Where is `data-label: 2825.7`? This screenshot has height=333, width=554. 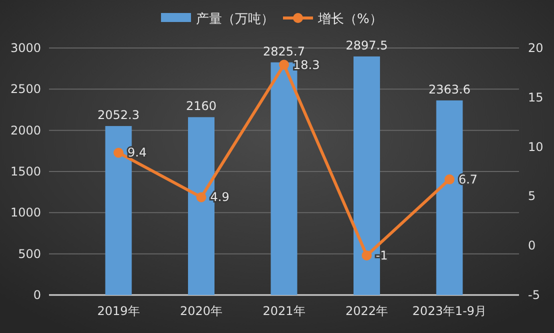
data-label: 2825.7 is located at coordinates (284, 51).